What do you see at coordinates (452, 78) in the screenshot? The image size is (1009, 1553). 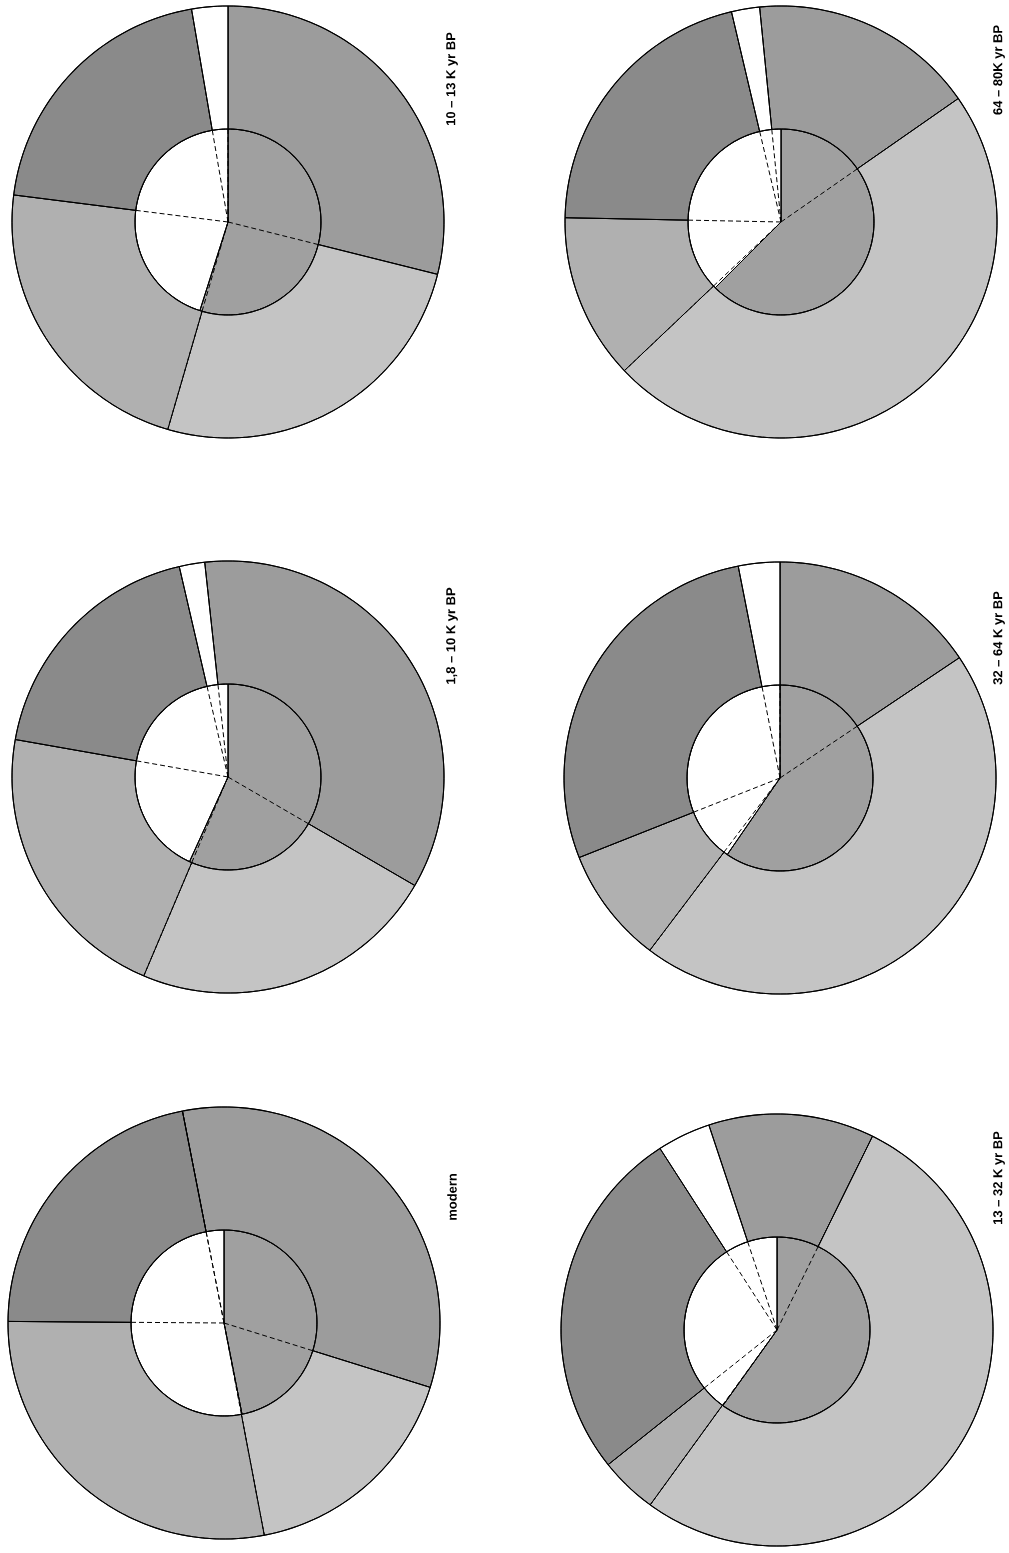 I see `text: 10 – 13 K yr BP` at bounding box center [452, 78].